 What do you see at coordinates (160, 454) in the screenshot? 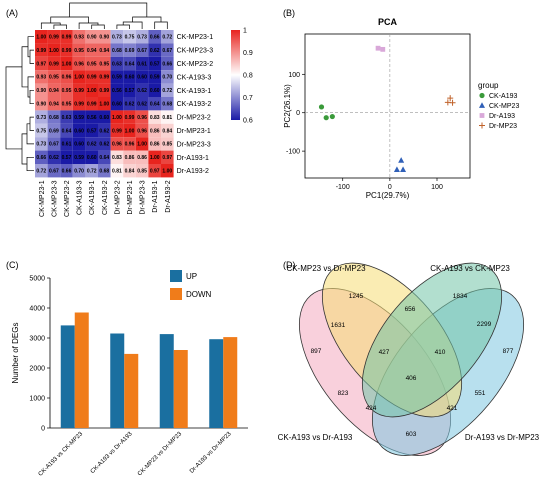
I see `bar-category-label: CK-MP23 vs Dr-MP23` at bounding box center [160, 454].